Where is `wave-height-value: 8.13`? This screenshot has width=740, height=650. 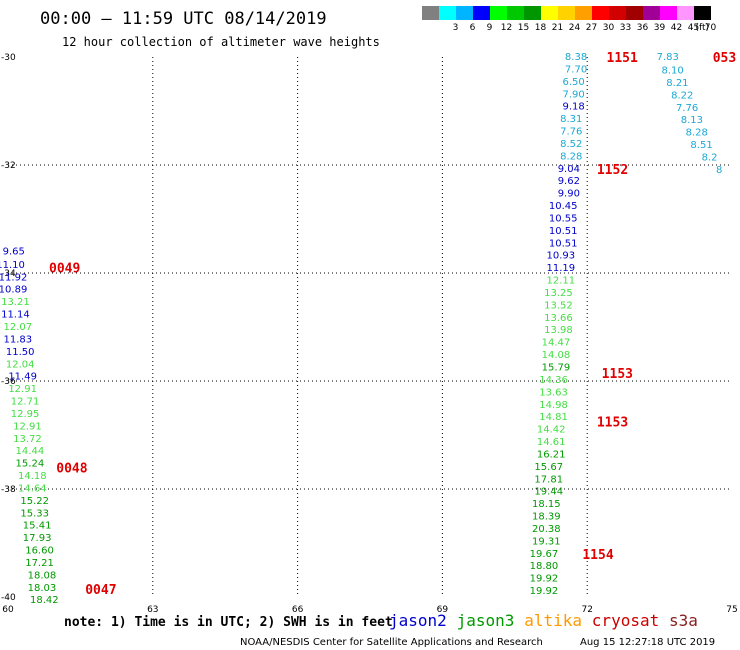 wave-height-value: 8.13 is located at coordinates (692, 120).